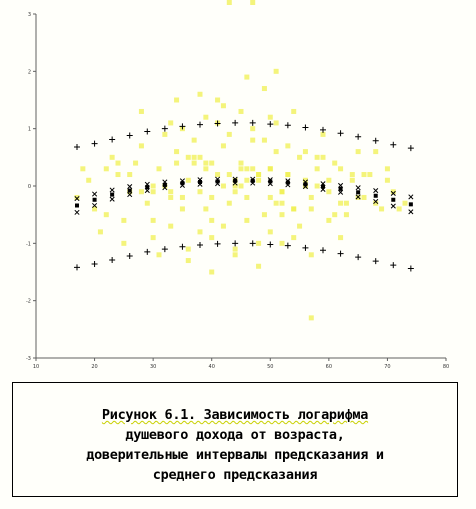 This screenshot has width=476, height=509. Describe the element at coordinates (28, 359) in the screenshot. I see `y-tick-label: -3` at that location.